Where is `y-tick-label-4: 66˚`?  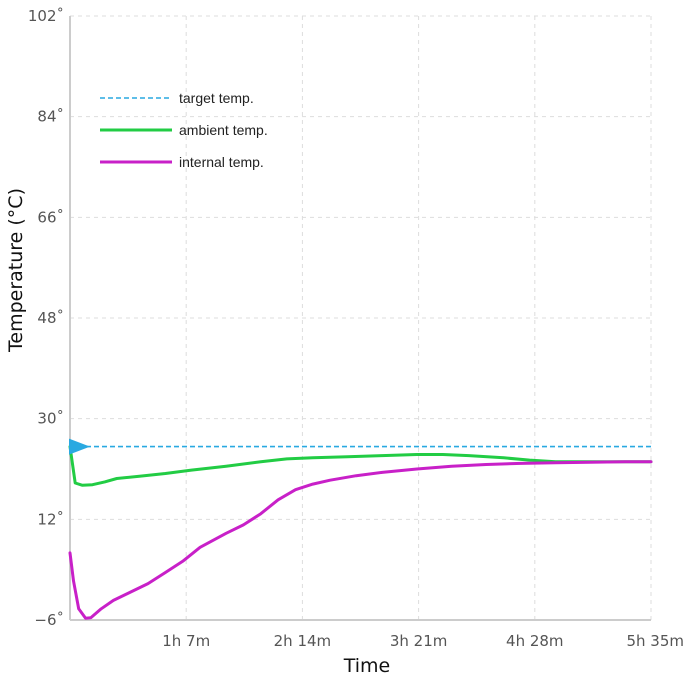
y-tick-label-4: 66˚ is located at coordinates (50, 217).